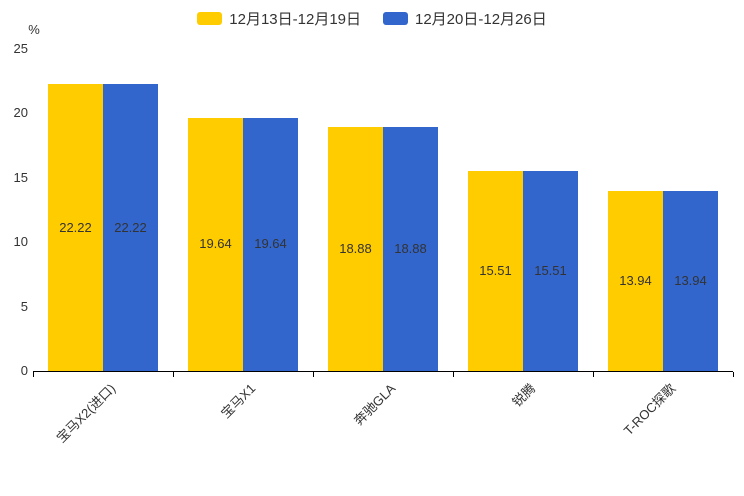 Image resolution: width=744 pixels, height=496 pixels. What do you see at coordinates (295, 19) in the screenshot?
I see `legend-label-week1: 12月13日-12月19日` at bounding box center [295, 19].